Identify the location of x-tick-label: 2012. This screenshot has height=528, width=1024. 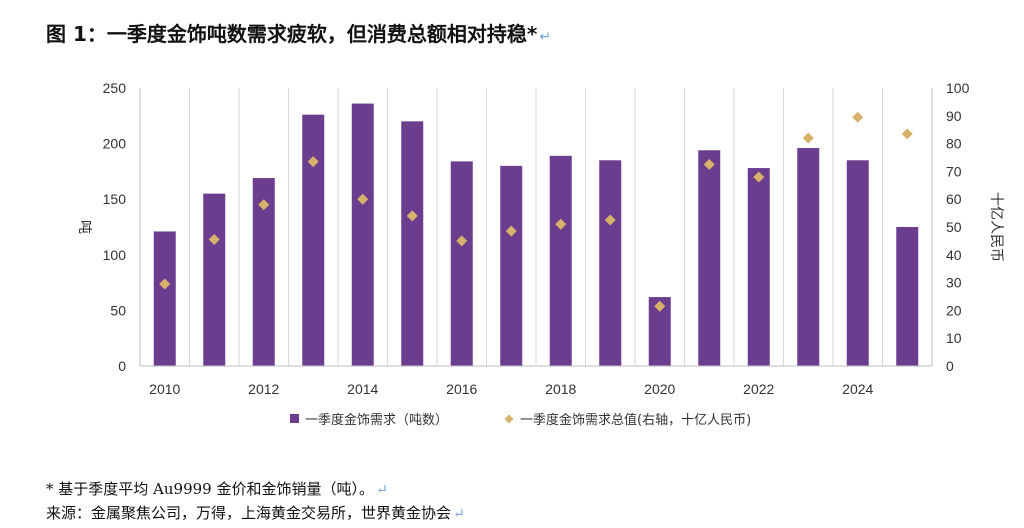
(263, 389).